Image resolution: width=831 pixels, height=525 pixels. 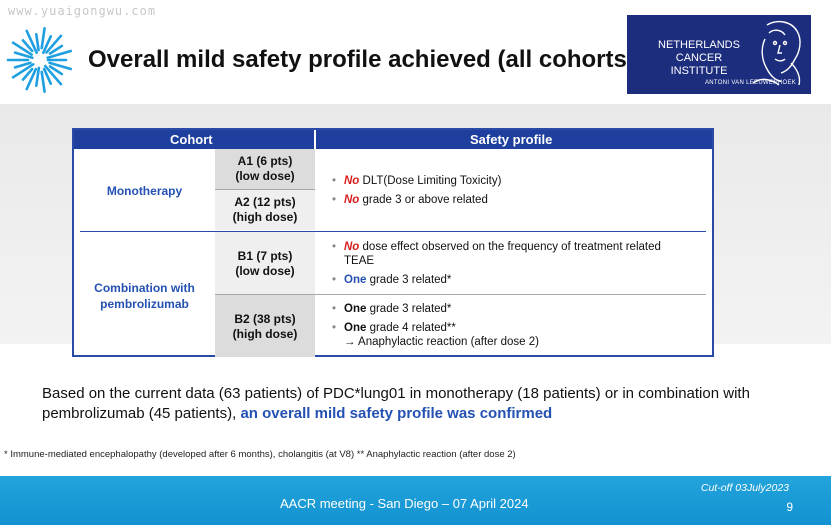 I want to click on group-monotherapy: Monotherapy, so click(x=144, y=191).